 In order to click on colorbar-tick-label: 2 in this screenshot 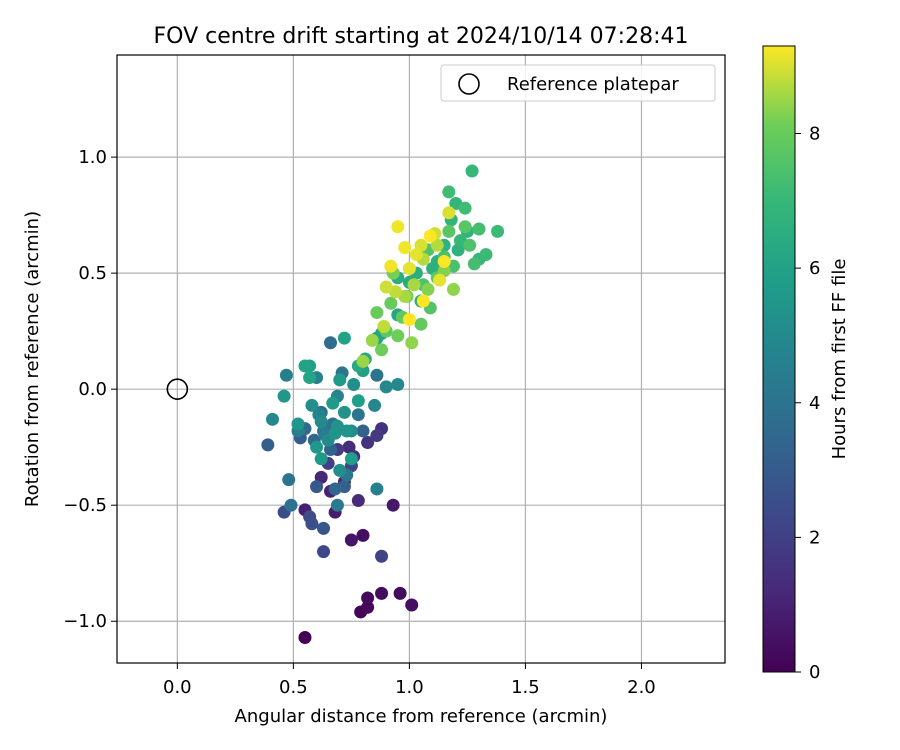, I will do `click(814, 537)`.